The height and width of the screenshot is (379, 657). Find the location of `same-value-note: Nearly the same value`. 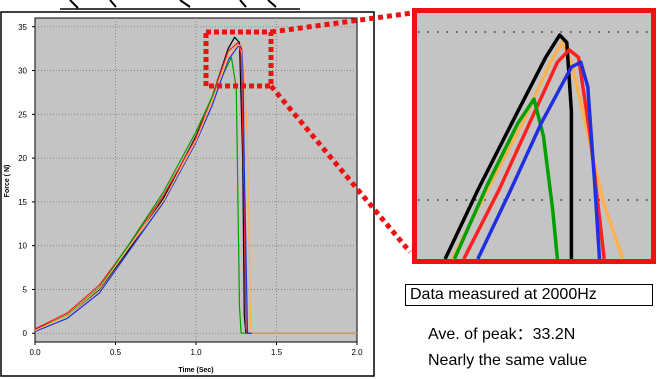

same-value-note: Nearly the same value is located at coordinates (508, 360).